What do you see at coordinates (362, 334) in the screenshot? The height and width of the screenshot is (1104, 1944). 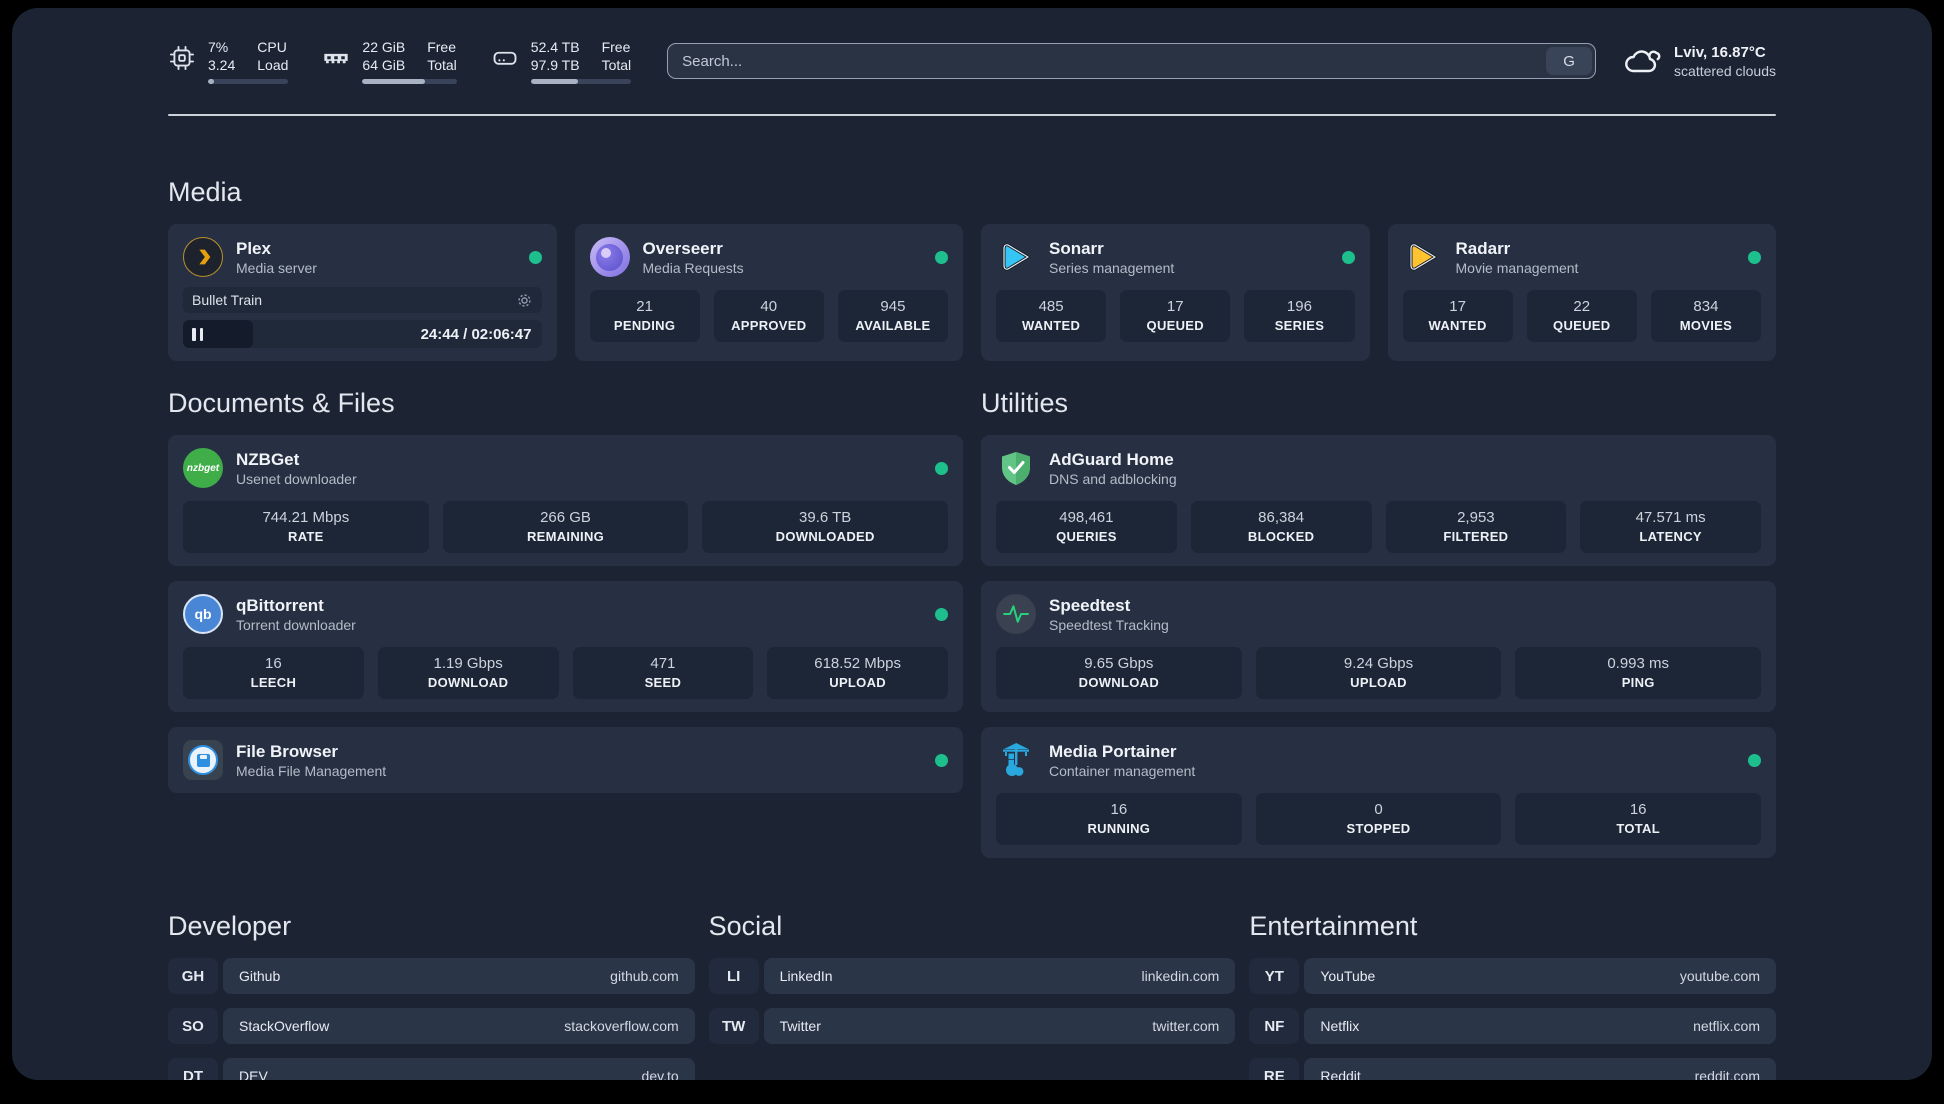 I see `playback-progress-bar: 24:44 / 02:06:47` at bounding box center [362, 334].